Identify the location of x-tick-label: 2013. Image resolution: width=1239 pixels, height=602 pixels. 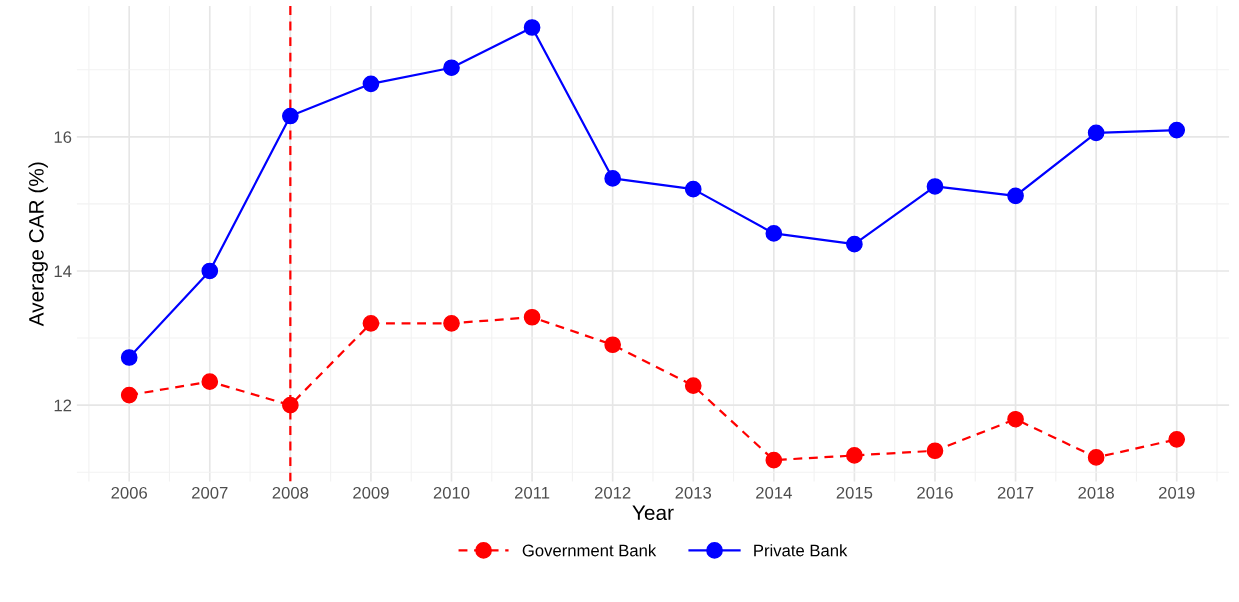
(693, 492).